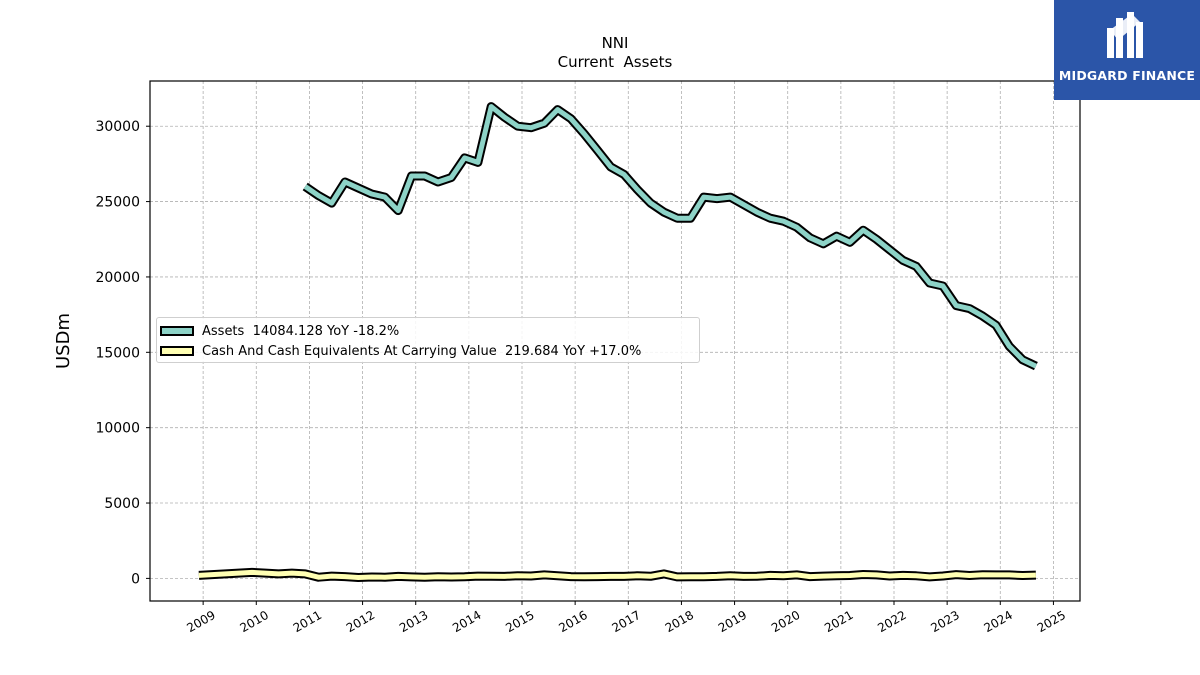  What do you see at coordinates (519, 621) in the screenshot?
I see `x-tick-label: 2015` at bounding box center [519, 621].